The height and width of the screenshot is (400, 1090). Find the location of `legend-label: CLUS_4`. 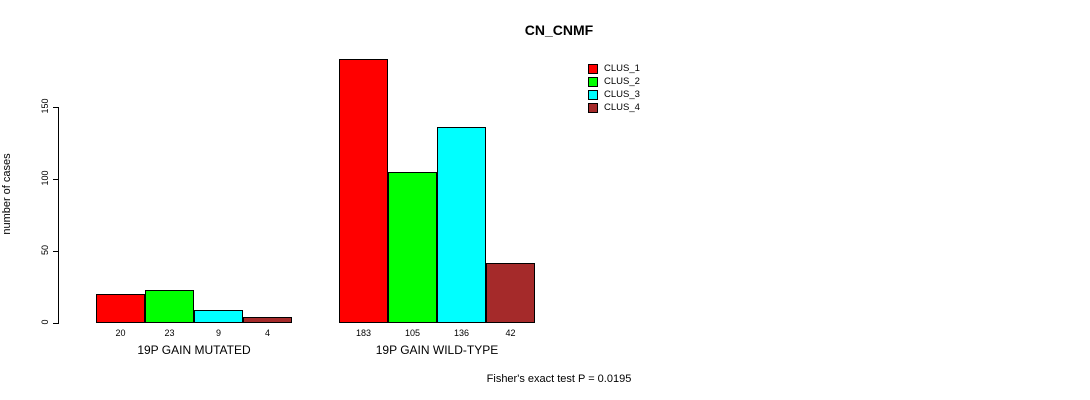

legend-label: CLUS_4 is located at coordinates (622, 107).